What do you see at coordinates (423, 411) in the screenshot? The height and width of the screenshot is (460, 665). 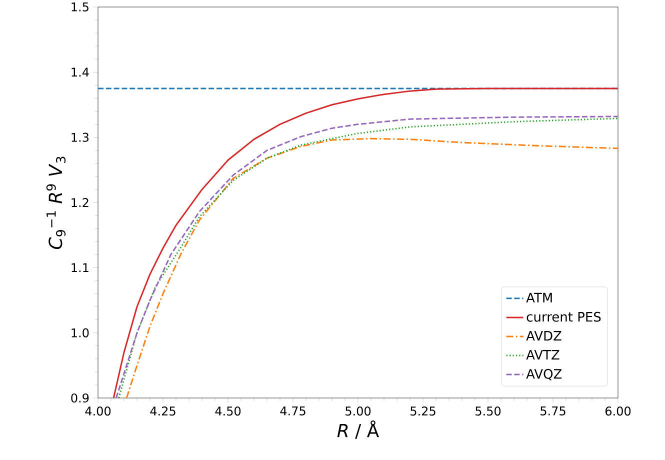 I see `x-tick-label: 5.25` at bounding box center [423, 411].